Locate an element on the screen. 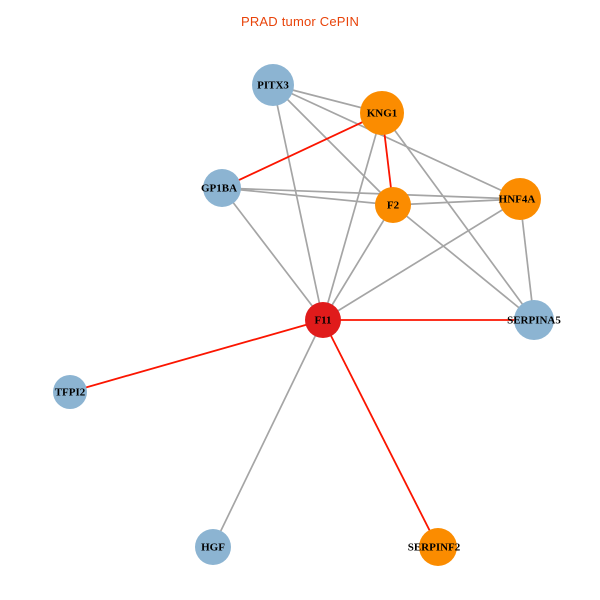 The image size is (600, 600). node-circle-hnf4a is located at coordinates (520, 199).